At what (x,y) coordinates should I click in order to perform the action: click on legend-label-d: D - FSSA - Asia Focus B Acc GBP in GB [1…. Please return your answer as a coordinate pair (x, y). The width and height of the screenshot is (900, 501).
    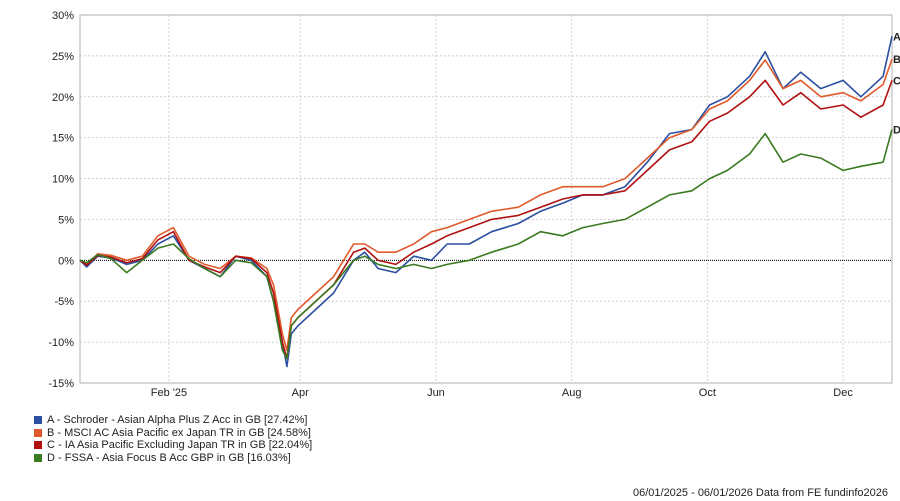
    Looking at the image, I should click on (169, 457).